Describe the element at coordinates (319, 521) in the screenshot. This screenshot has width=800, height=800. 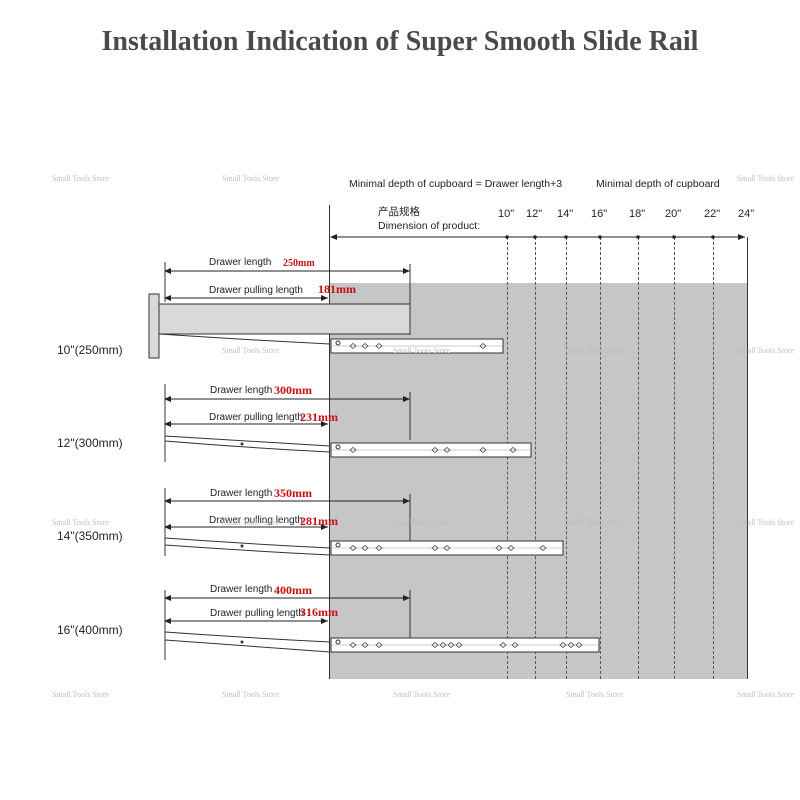
I see `row3-pulling-length-value: 281mm` at that location.